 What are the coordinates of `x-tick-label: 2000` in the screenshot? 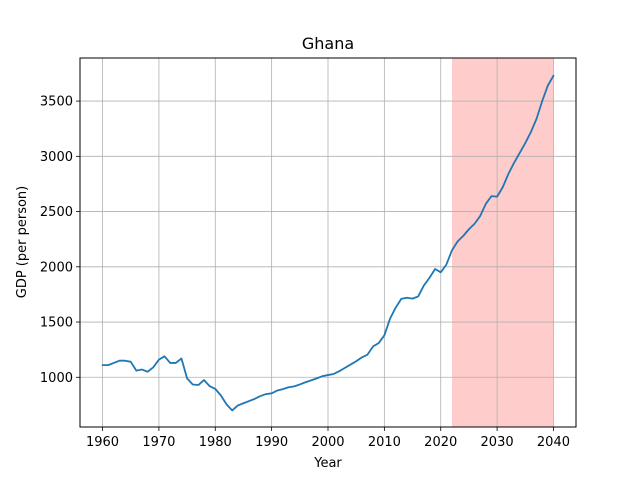 It's located at (327, 442).